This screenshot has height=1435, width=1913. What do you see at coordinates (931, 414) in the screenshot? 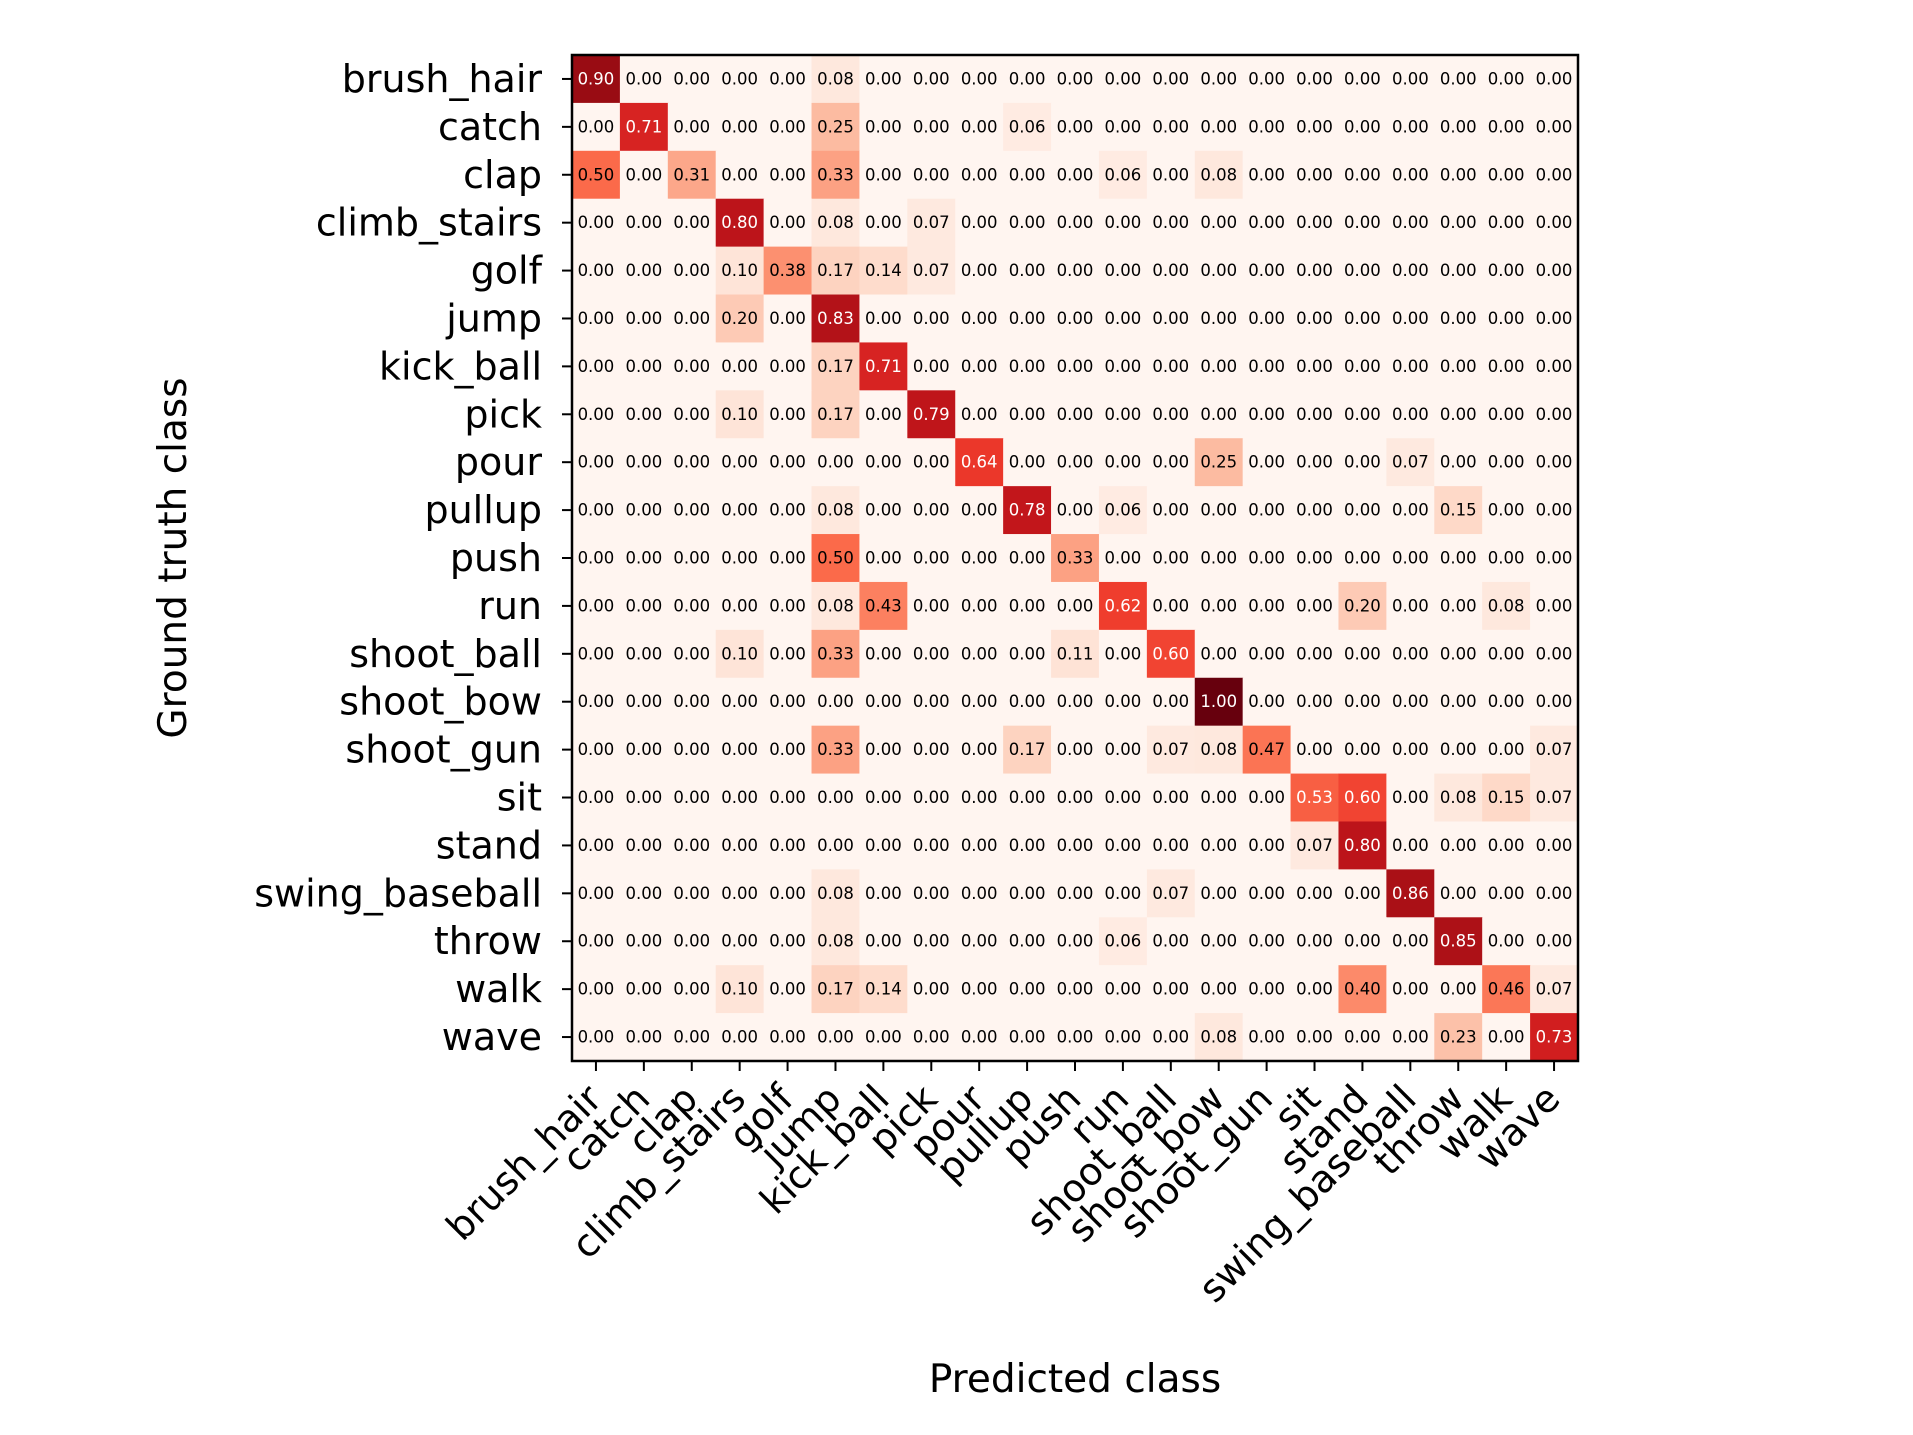
I see `cell-value-label: 0.79` at bounding box center [931, 414].